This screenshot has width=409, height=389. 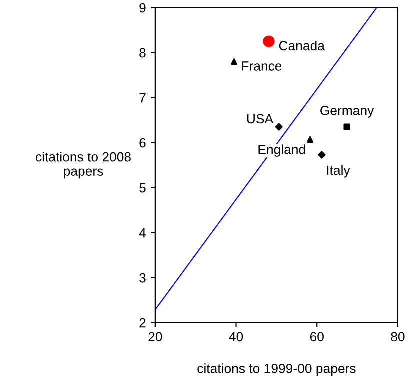 I want to click on x-tick-label: 40, so click(x=236, y=337).